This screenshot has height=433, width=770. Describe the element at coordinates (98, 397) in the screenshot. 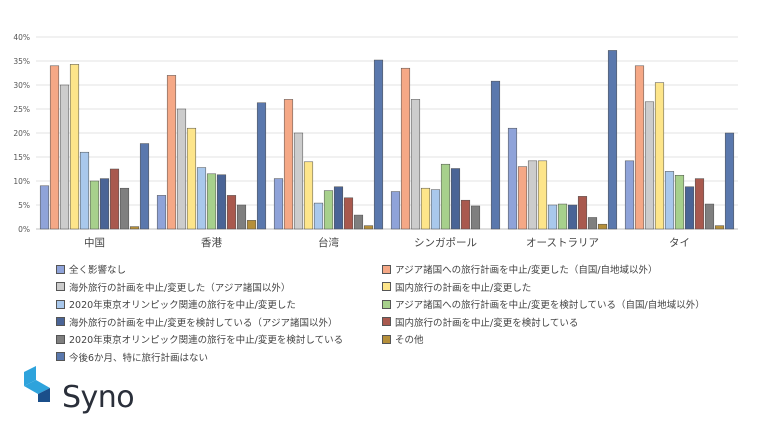

I see `syno-logo-text: Syno` at that location.